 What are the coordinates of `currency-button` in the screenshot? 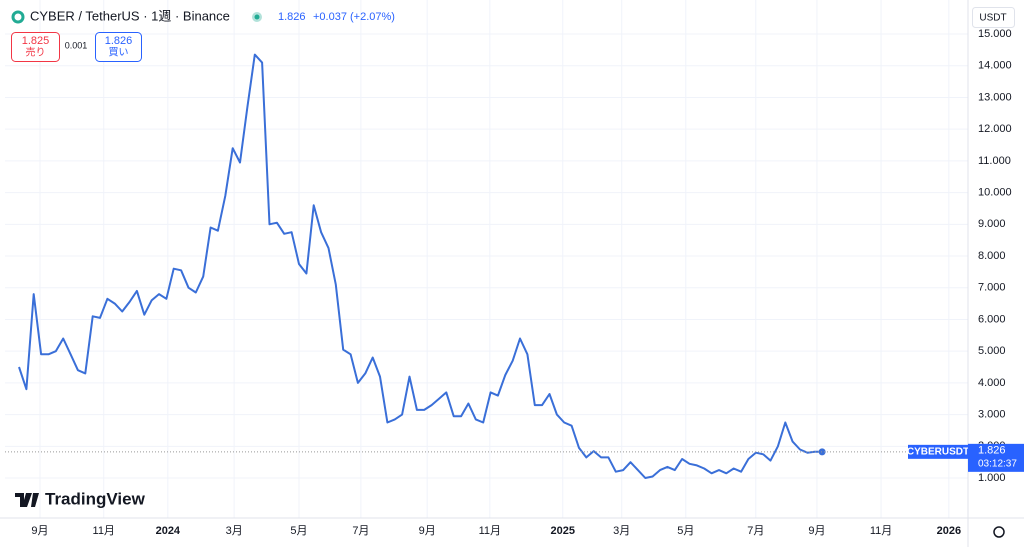 It's located at (993, 17).